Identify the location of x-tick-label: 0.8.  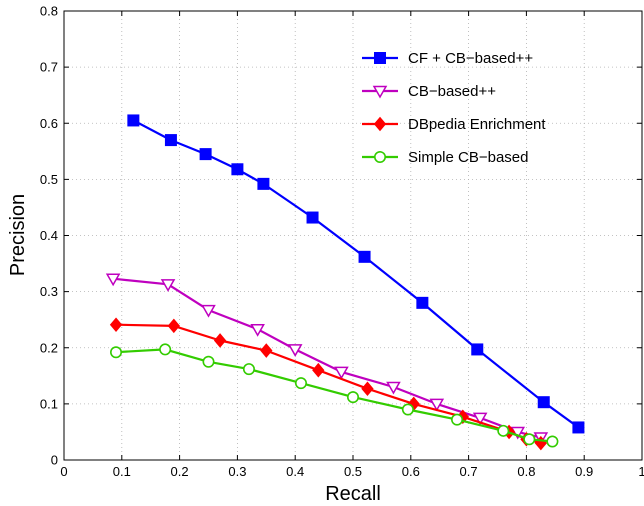
(526, 471).